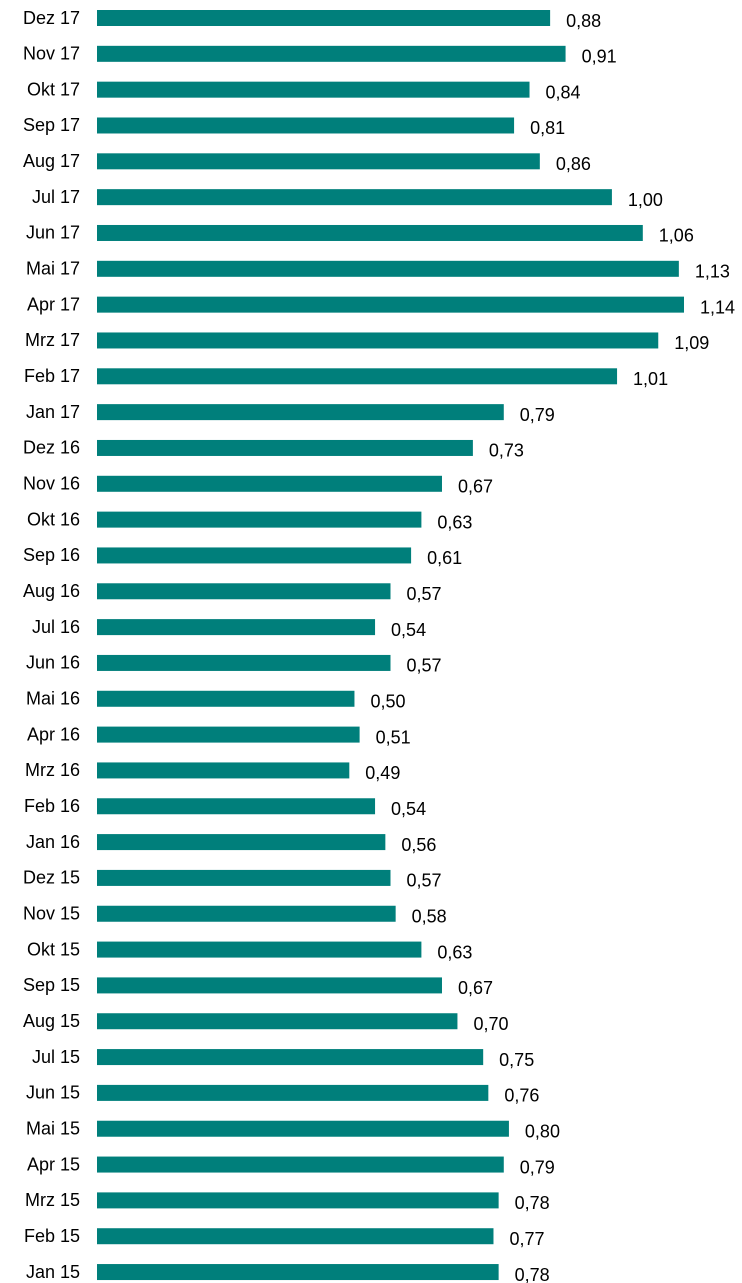 The height and width of the screenshot is (1283, 742). Describe the element at coordinates (51, 18) in the screenshot. I see `y-tick-label: Dez 17` at that location.